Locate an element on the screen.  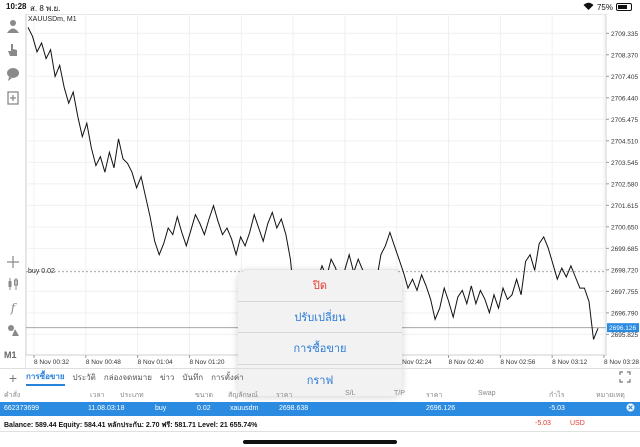
col-symbol: สัญลักษณ์ is located at coordinates (243, 395).